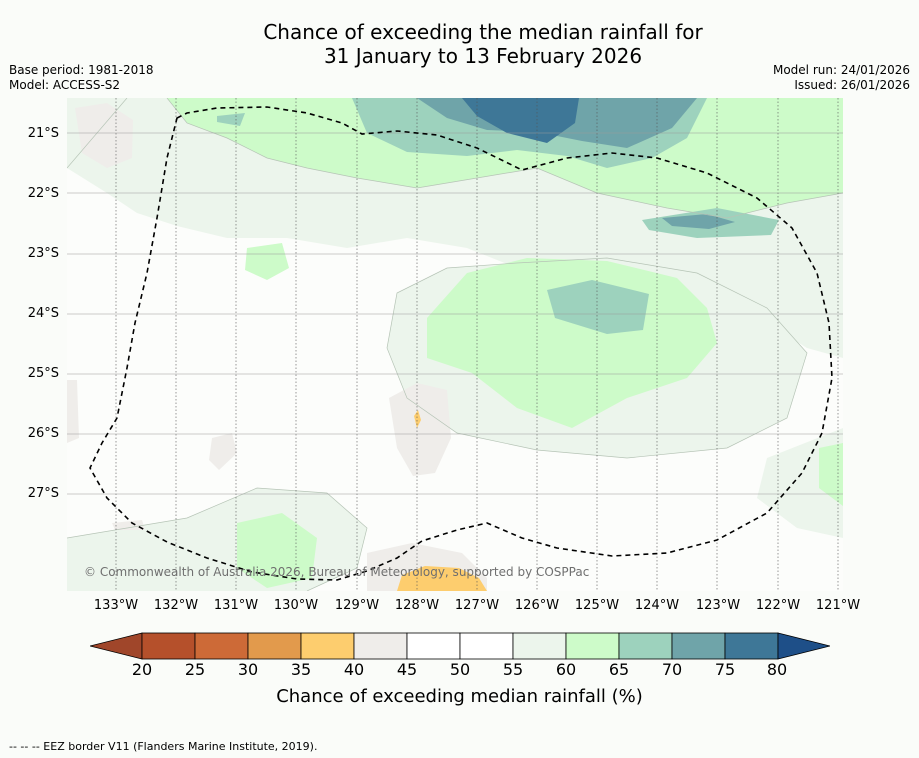 The image size is (919, 758). Describe the element at coordinates (116, 646) in the screenshot. I see `colorbar-extend-low` at that location.